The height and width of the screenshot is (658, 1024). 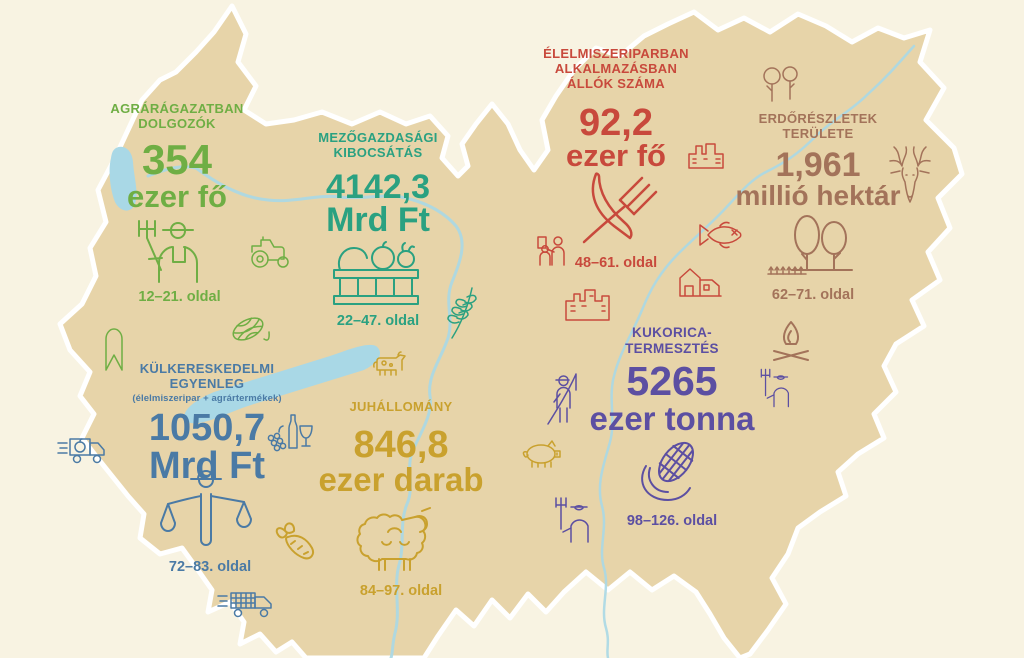 What do you see at coordinates (270, 252) in the screenshot?
I see `tractor-icon` at bounding box center [270, 252].